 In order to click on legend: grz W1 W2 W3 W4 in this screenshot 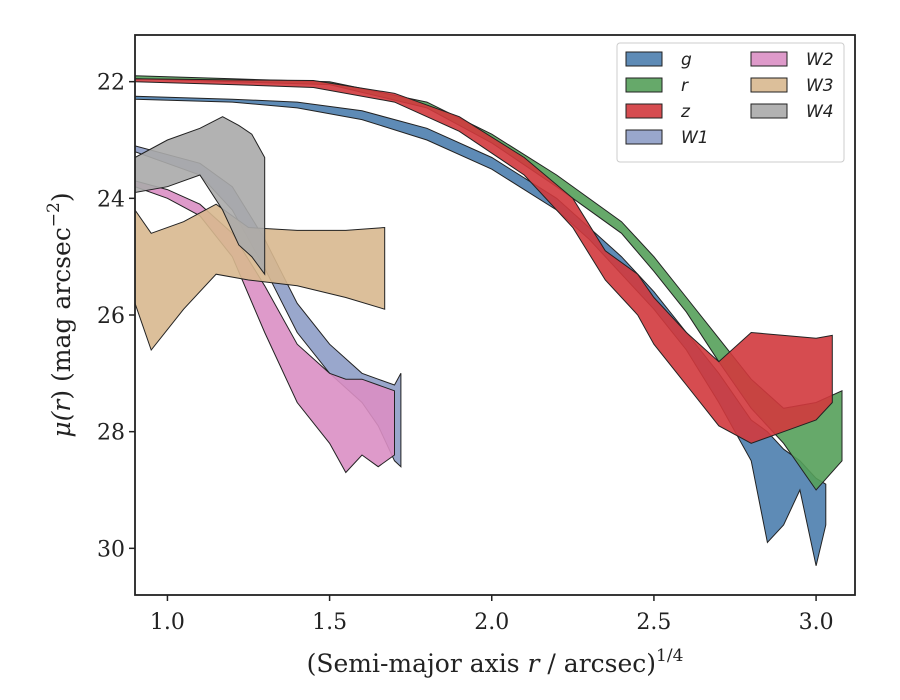, I will do `click(730, 102)`.